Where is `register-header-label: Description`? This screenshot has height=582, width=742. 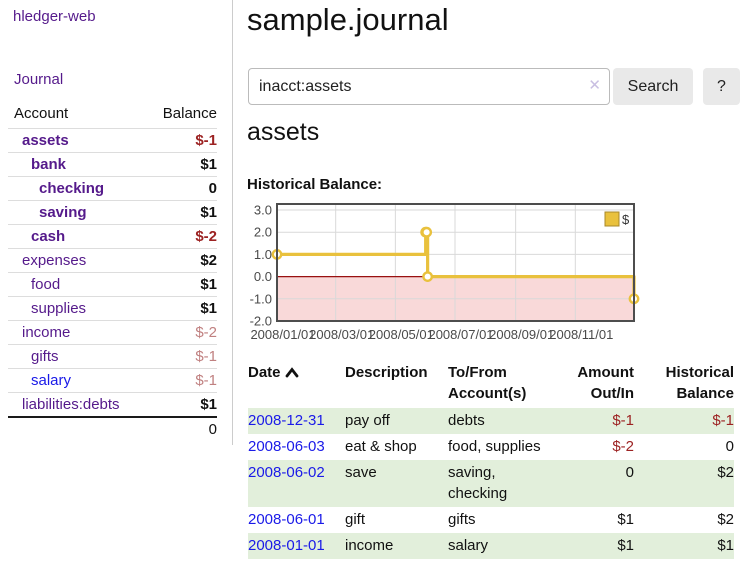 register-header-label: Description is located at coordinates (386, 372).